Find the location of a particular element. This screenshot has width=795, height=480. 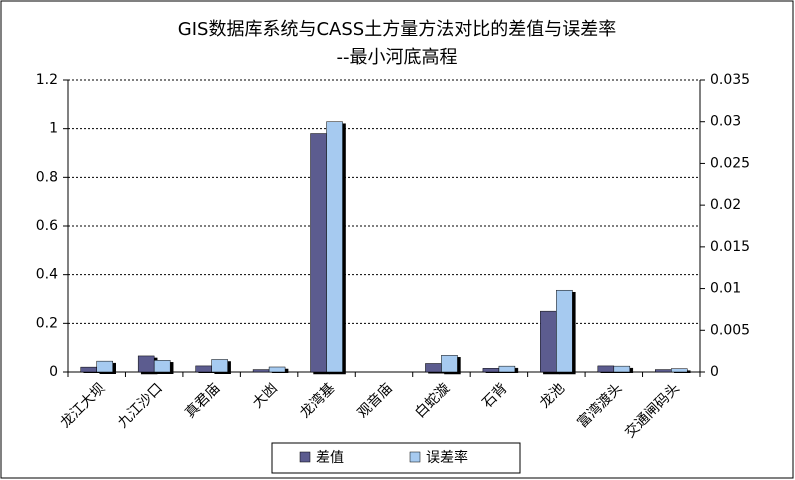

chart-subtitle: --最小河底高程 is located at coordinates (397, 57).